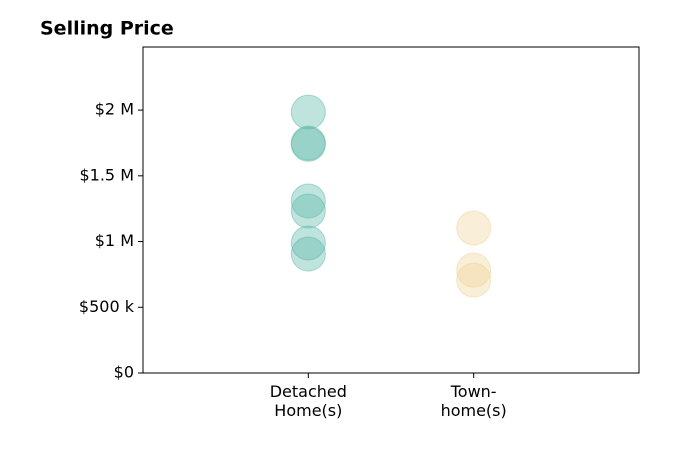  I want to click on y-tick-label: $1 M, so click(114, 240).